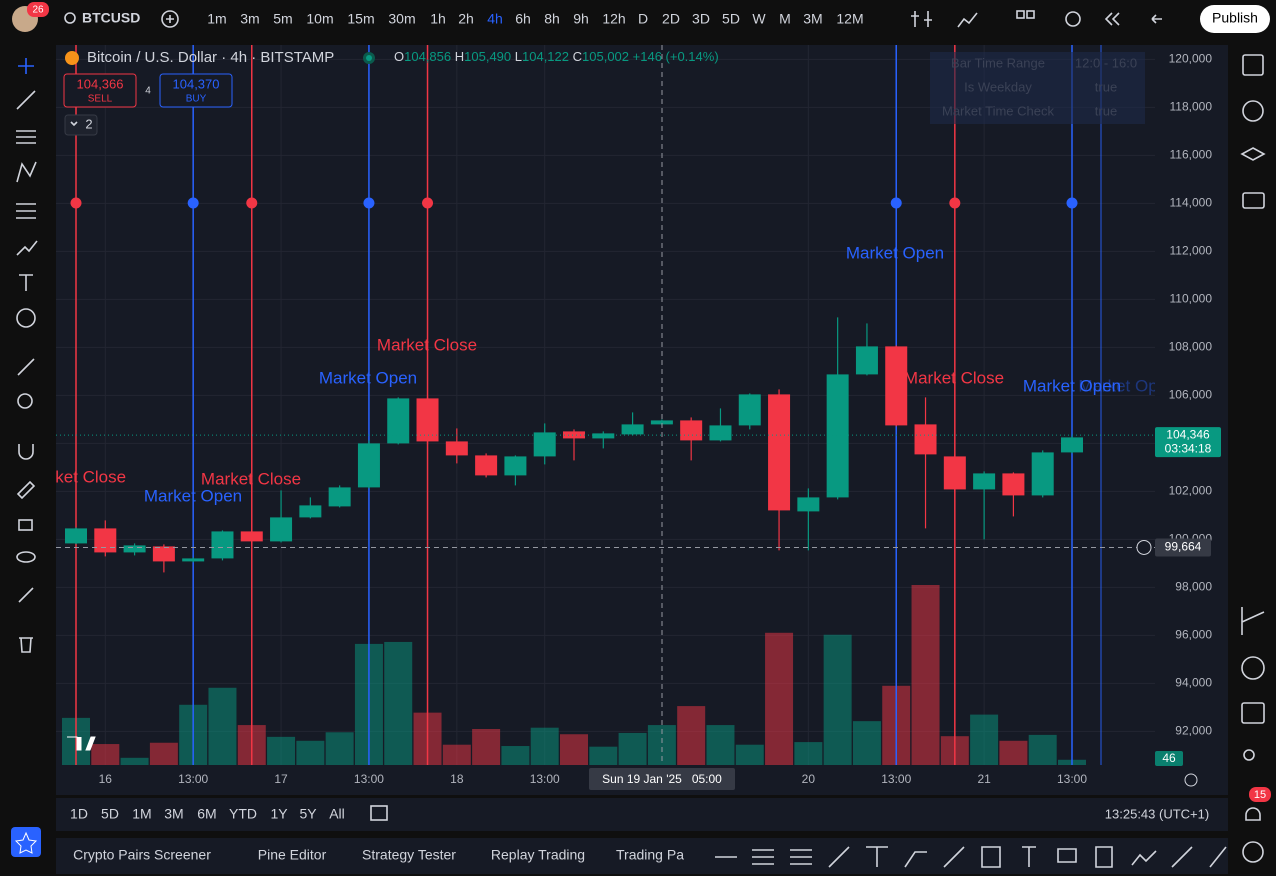 The image size is (1276, 876). What do you see at coordinates (1191, 780) in the screenshot?
I see `settings-gear` at bounding box center [1191, 780].